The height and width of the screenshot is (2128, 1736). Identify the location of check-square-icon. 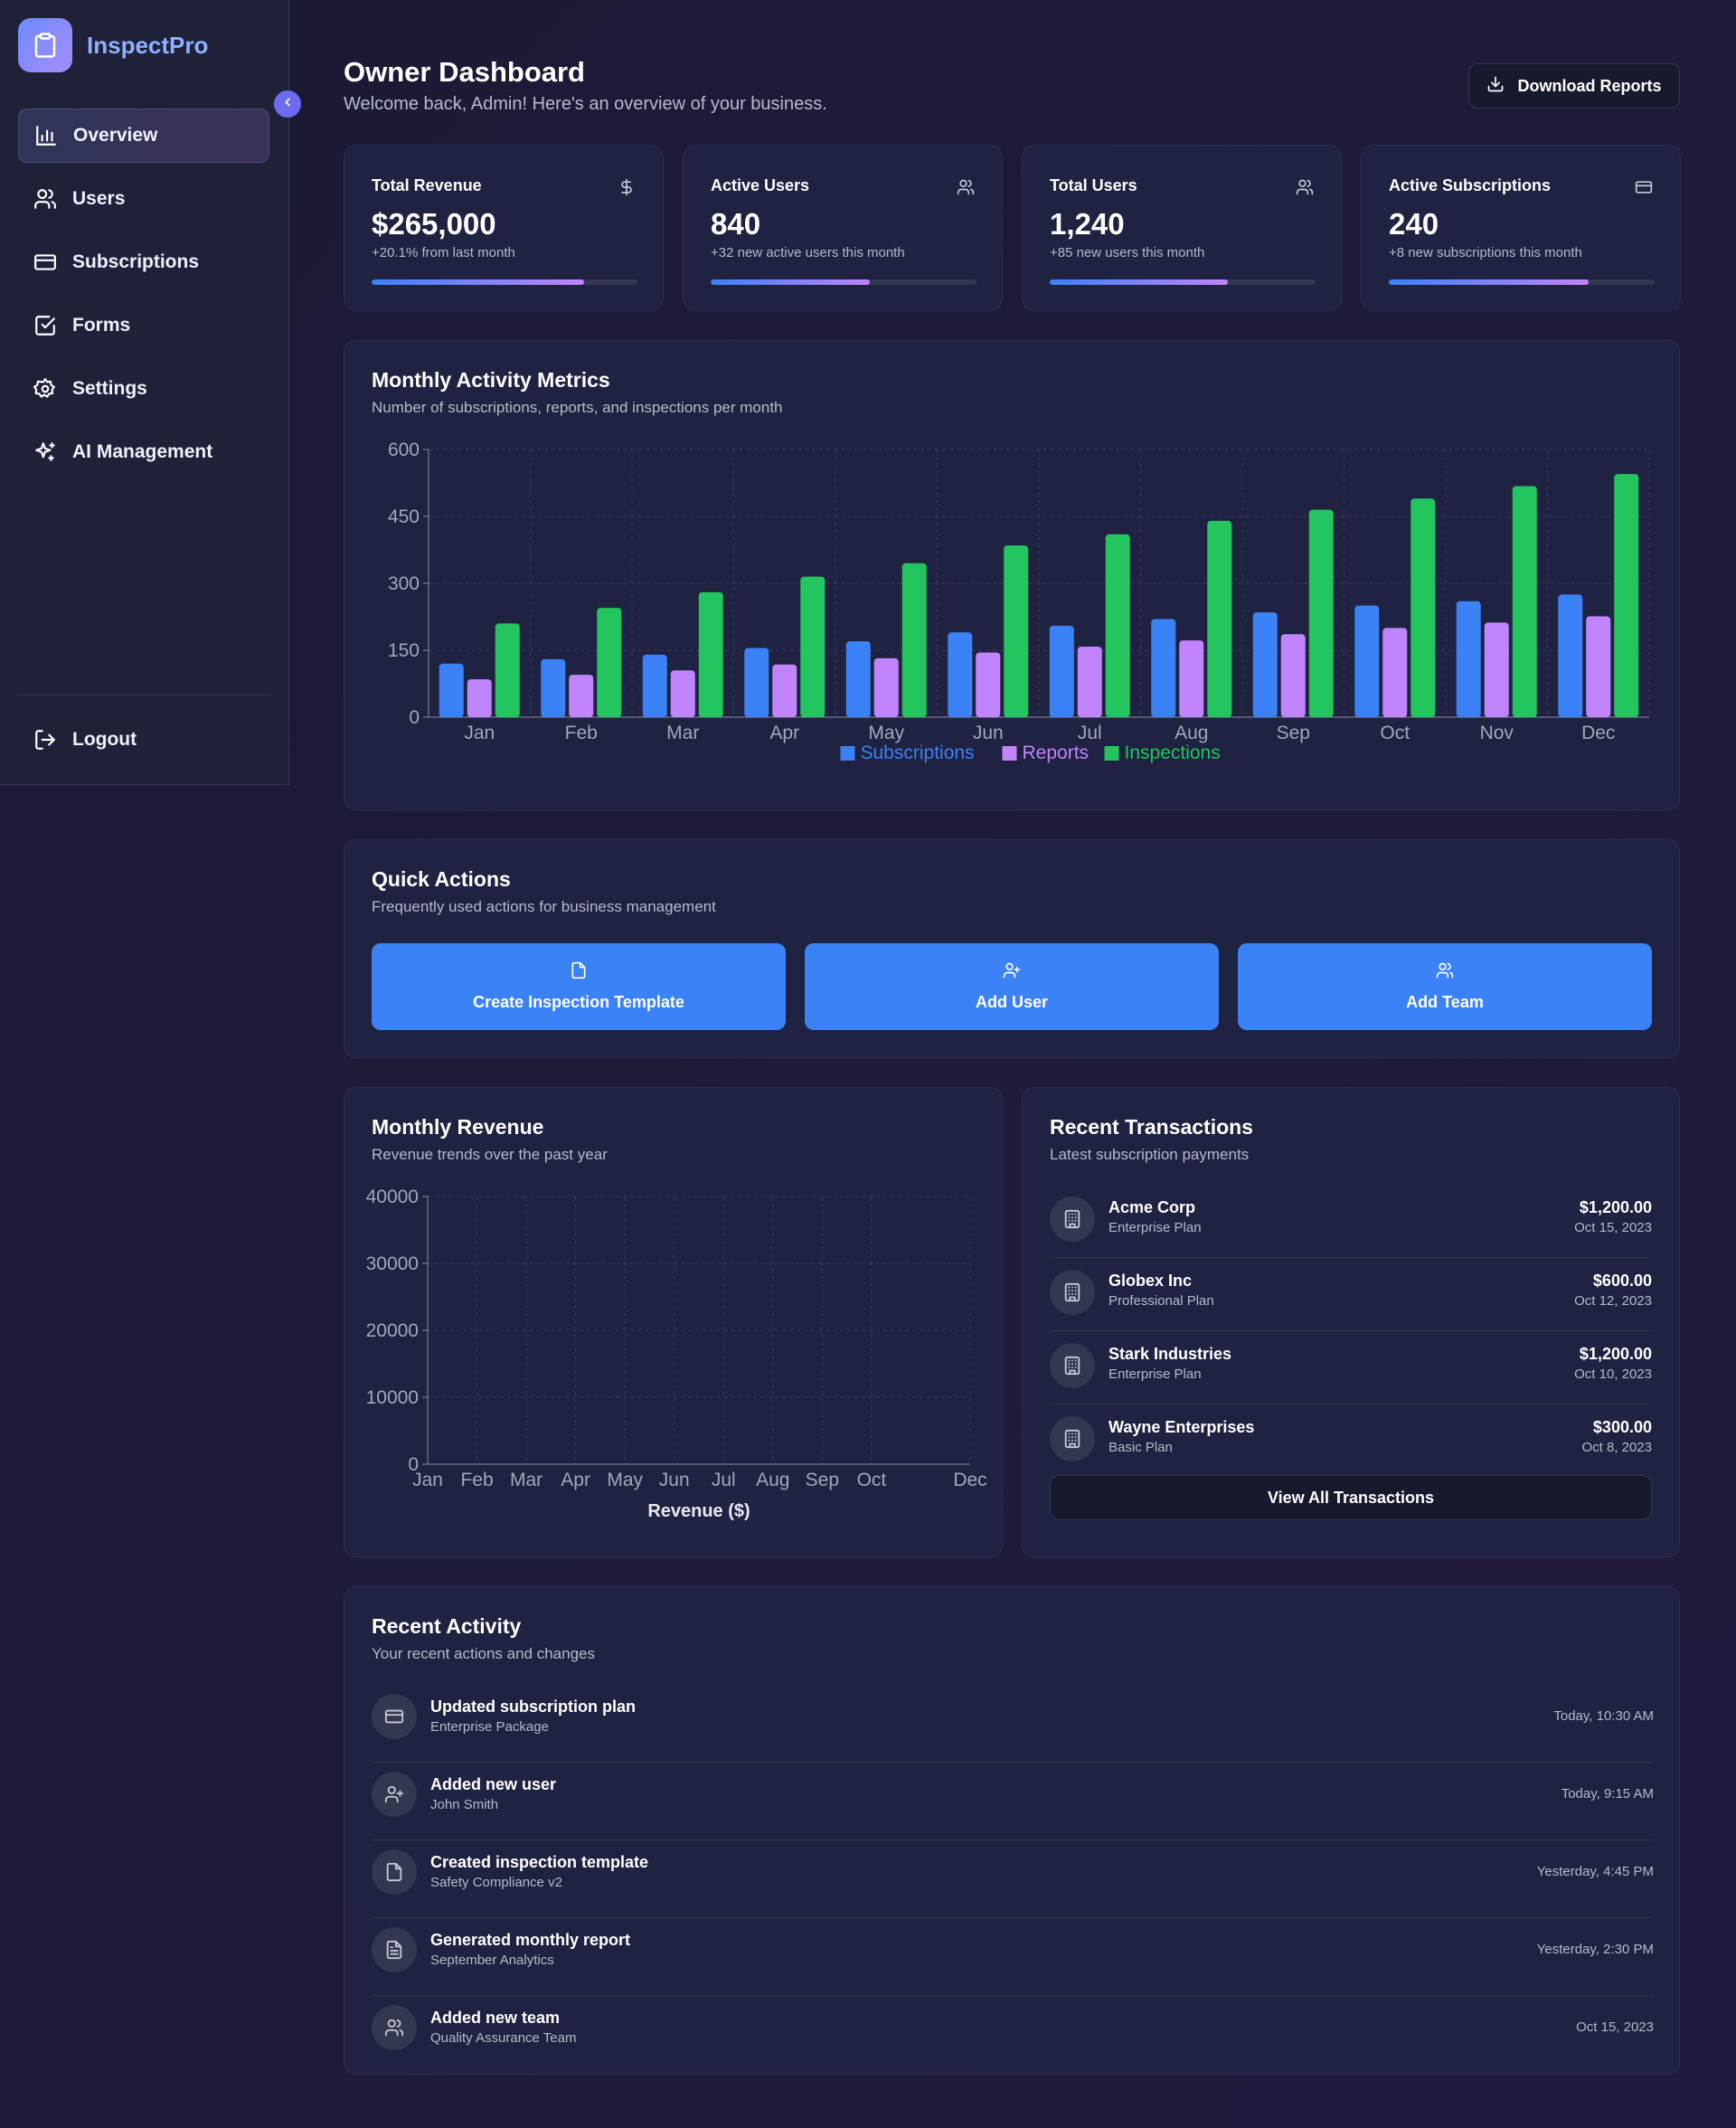
(46, 325).